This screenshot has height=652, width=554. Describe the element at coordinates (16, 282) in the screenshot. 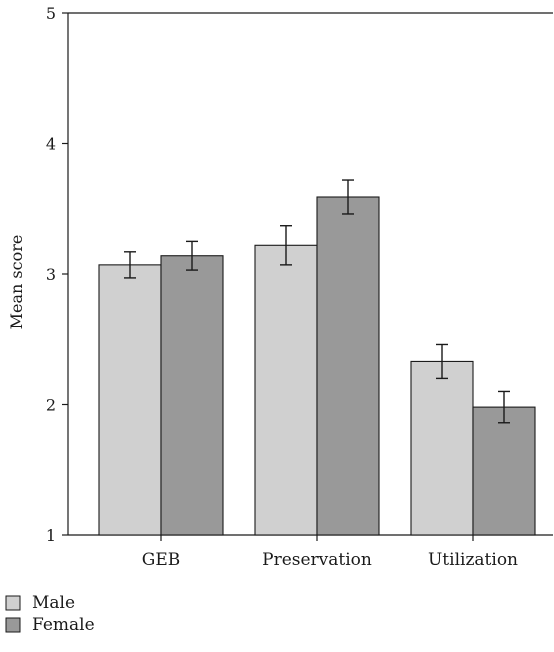

I see `y-axis-label: Mean score` at that location.